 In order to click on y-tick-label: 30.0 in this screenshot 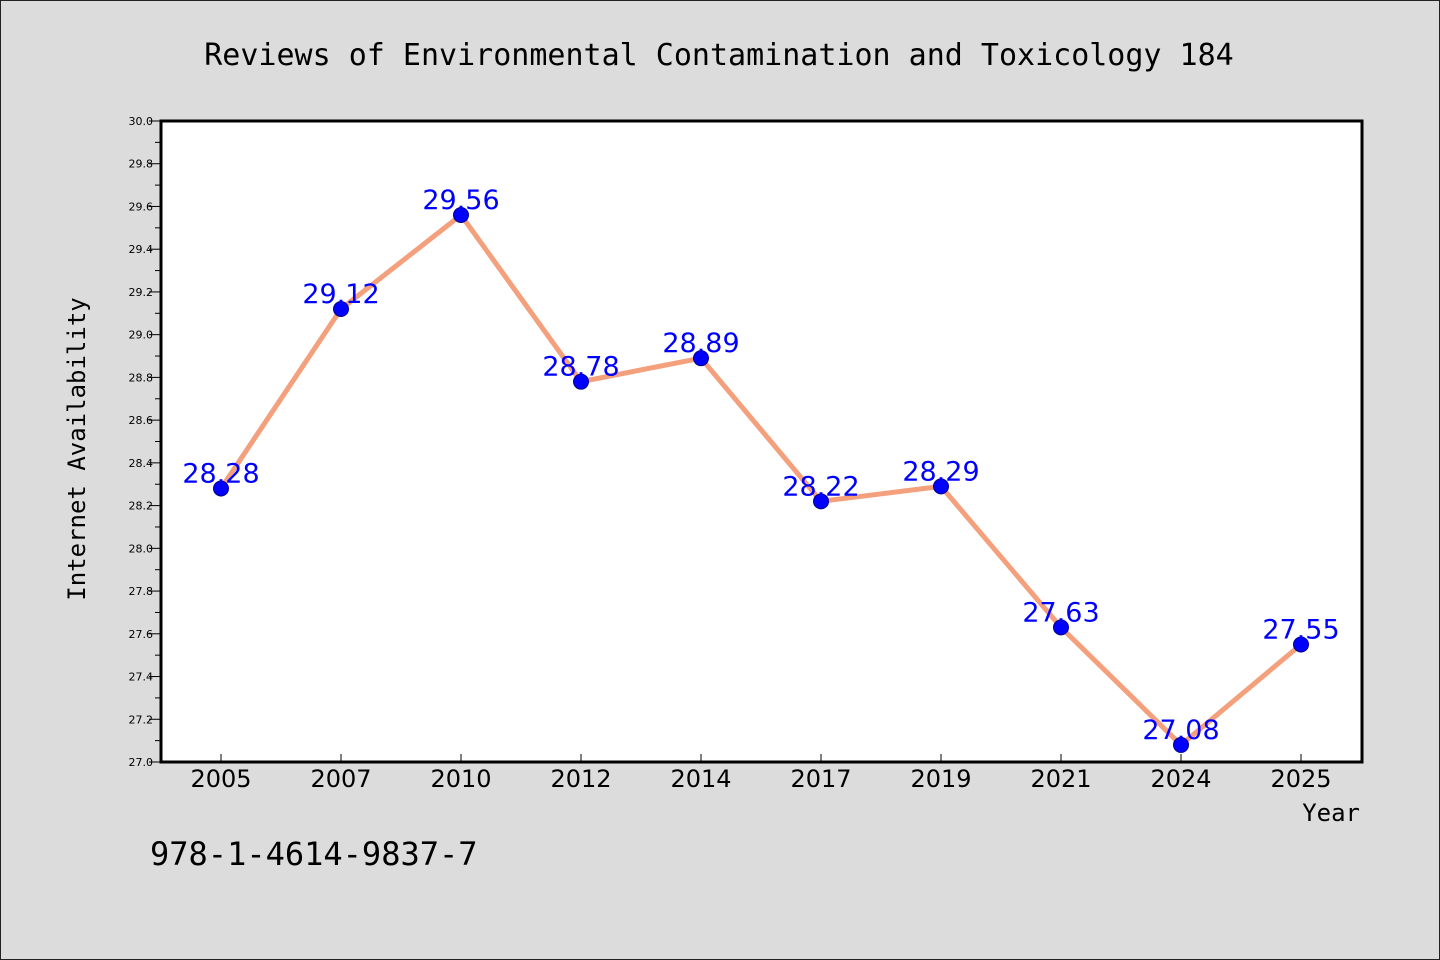, I will do `click(141, 121)`.